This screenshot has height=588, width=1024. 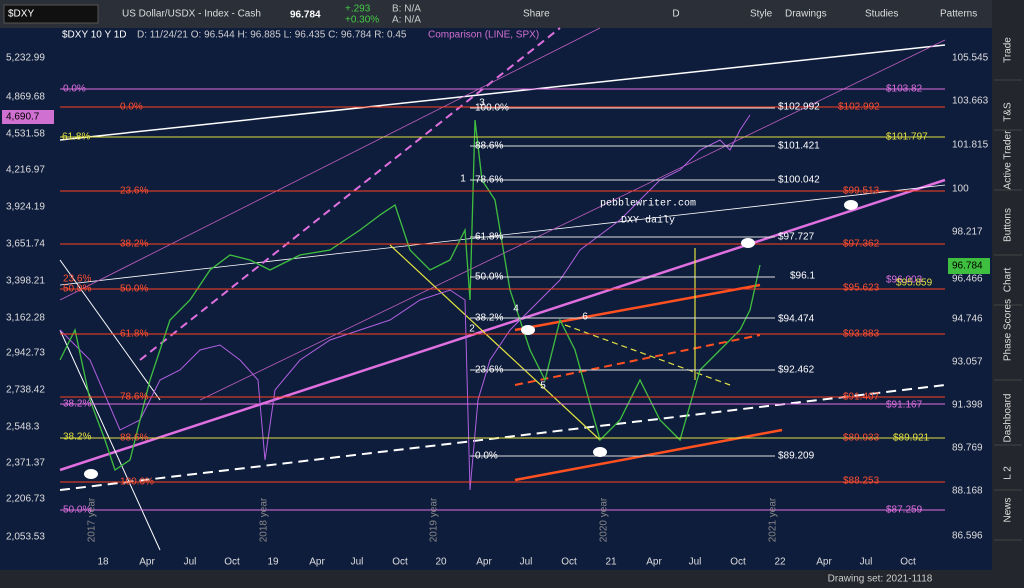 What do you see at coordinates (516, 309) in the screenshot?
I see `wave-label: 4` at bounding box center [516, 309].